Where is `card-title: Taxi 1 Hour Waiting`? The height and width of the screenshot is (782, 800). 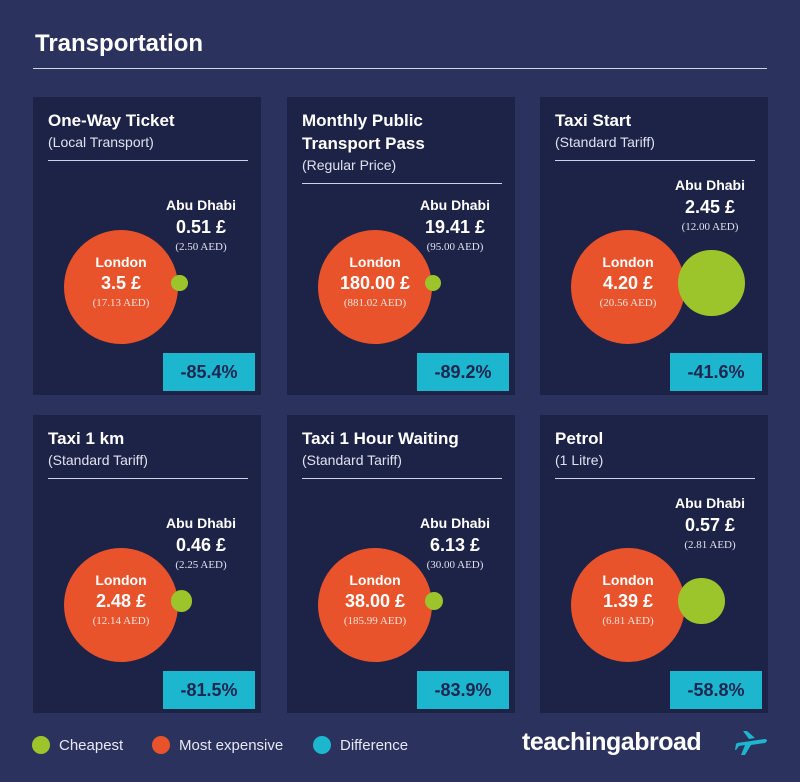
card-title: Taxi 1 Hour Waiting is located at coordinates (380, 438).